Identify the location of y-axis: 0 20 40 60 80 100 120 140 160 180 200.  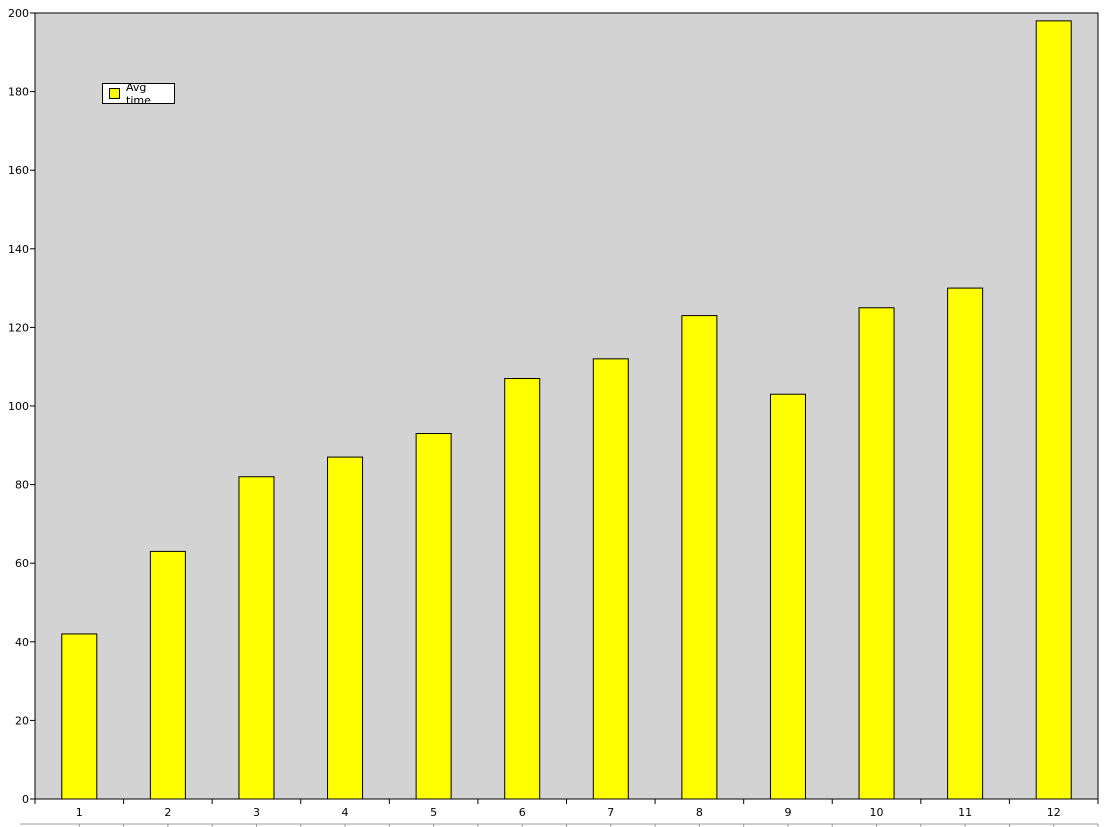
(22, 406).